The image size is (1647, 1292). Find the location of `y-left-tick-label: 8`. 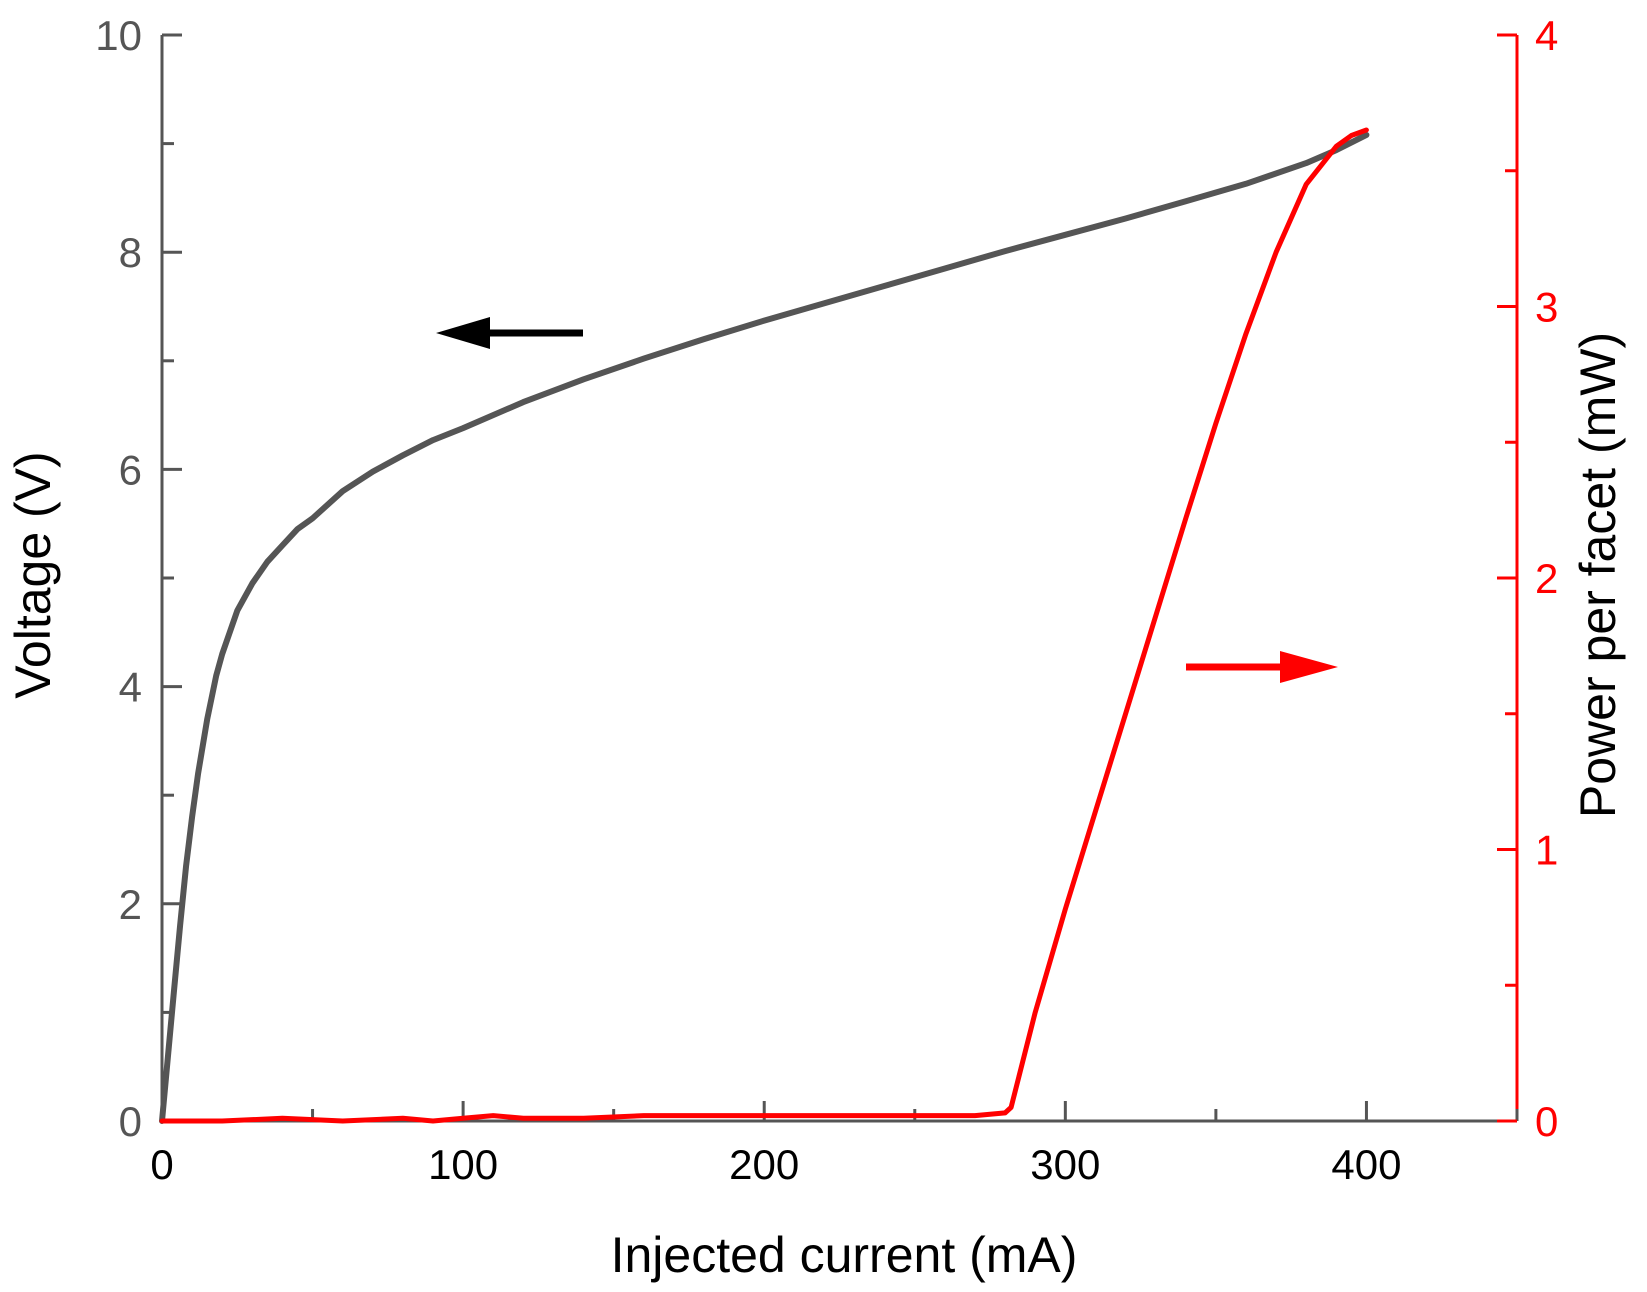

y-left-tick-label: 8 is located at coordinates (130, 252).